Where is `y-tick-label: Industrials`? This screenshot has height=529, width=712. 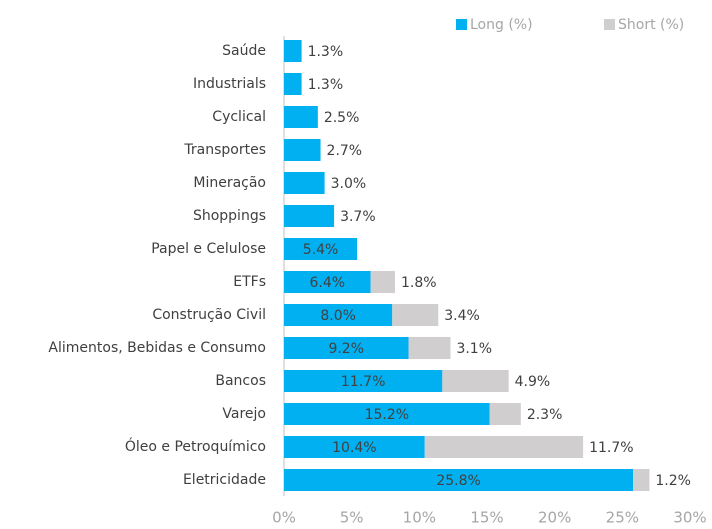 y-tick-label: Industrials is located at coordinates (229, 84).